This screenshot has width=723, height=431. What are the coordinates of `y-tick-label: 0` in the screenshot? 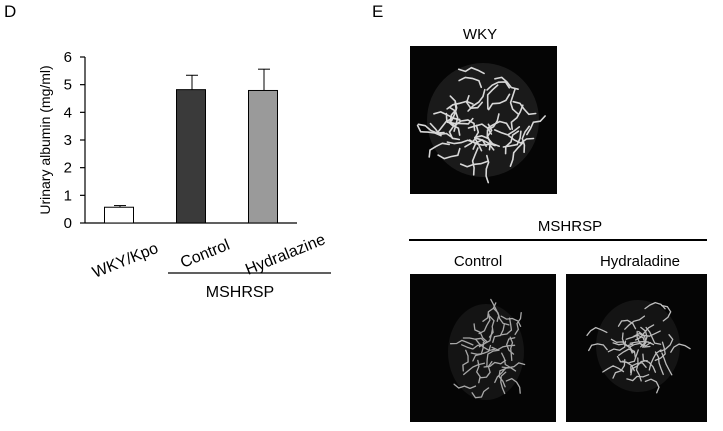 It's located at (68, 223).